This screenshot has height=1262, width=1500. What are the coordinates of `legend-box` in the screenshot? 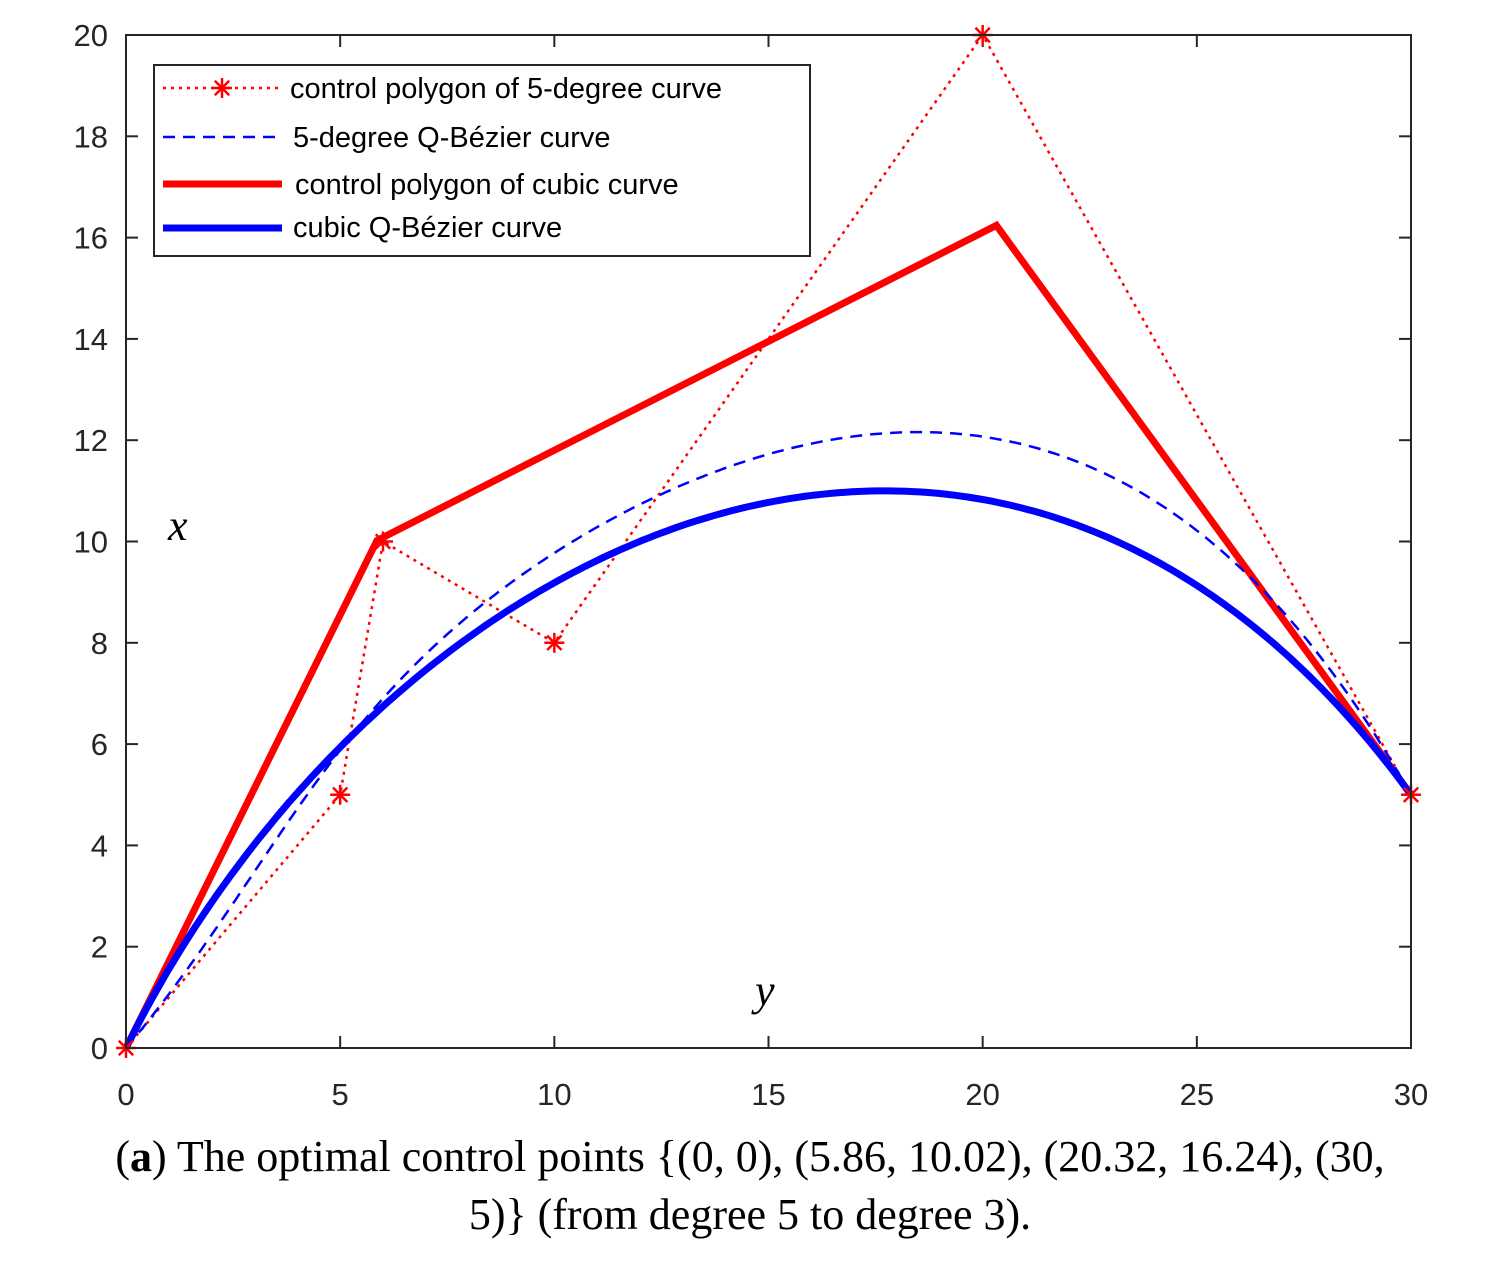 It's located at (482, 160).